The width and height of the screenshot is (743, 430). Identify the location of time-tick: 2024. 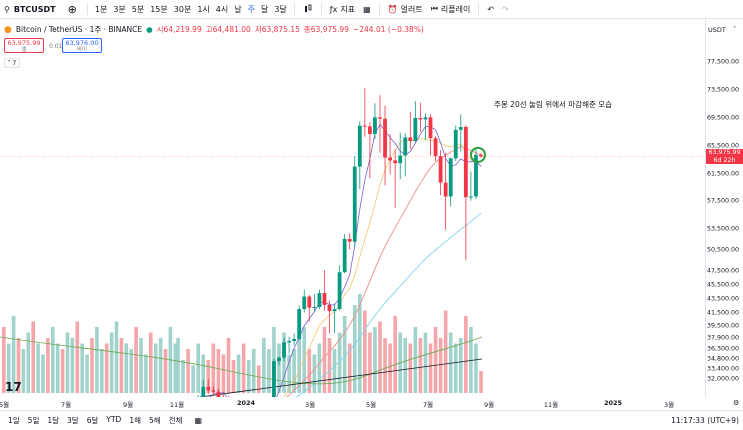
(246, 403).